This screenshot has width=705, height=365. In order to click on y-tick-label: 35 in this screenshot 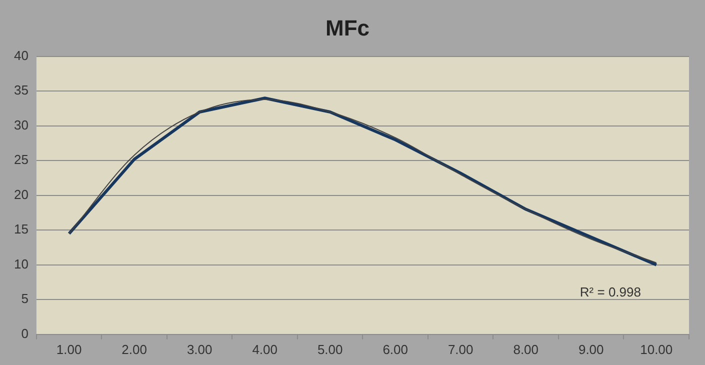, I will do `click(21, 90)`.